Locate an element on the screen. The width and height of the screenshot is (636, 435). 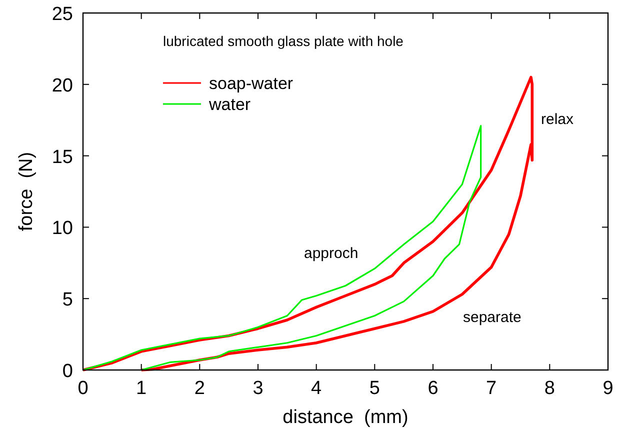
x-tick-label: 1 is located at coordinates (141, 388).